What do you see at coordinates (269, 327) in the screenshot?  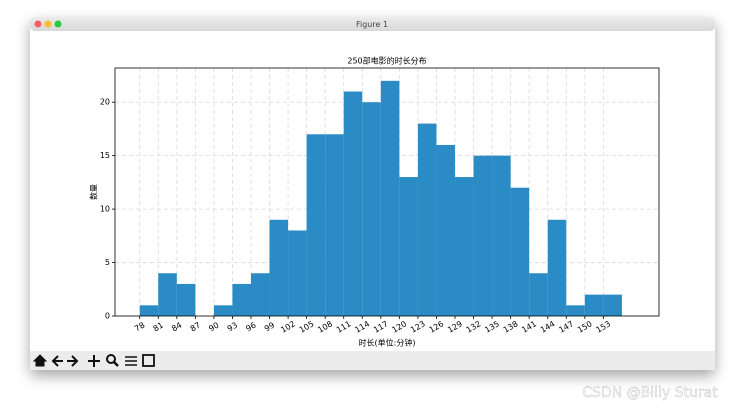 I see `x-tick-label: 99` at bounding box center [269, 327].